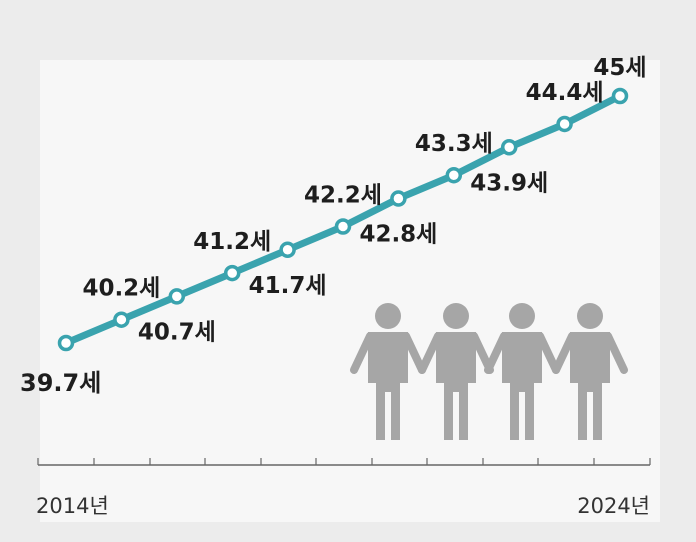 The height and width of the screenshot is (542, 696). What do you see at coordinates (177, 332) in the screenshot?
I see `data-label: 40.7세` at bounding box center [177, 332].